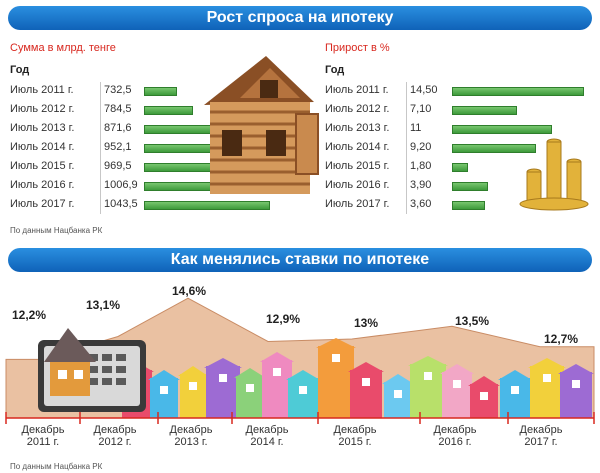 The width and height of the screenshot is (600, 473). I want to click on date-label: Декабрь 2013 г., so click(191, 436).